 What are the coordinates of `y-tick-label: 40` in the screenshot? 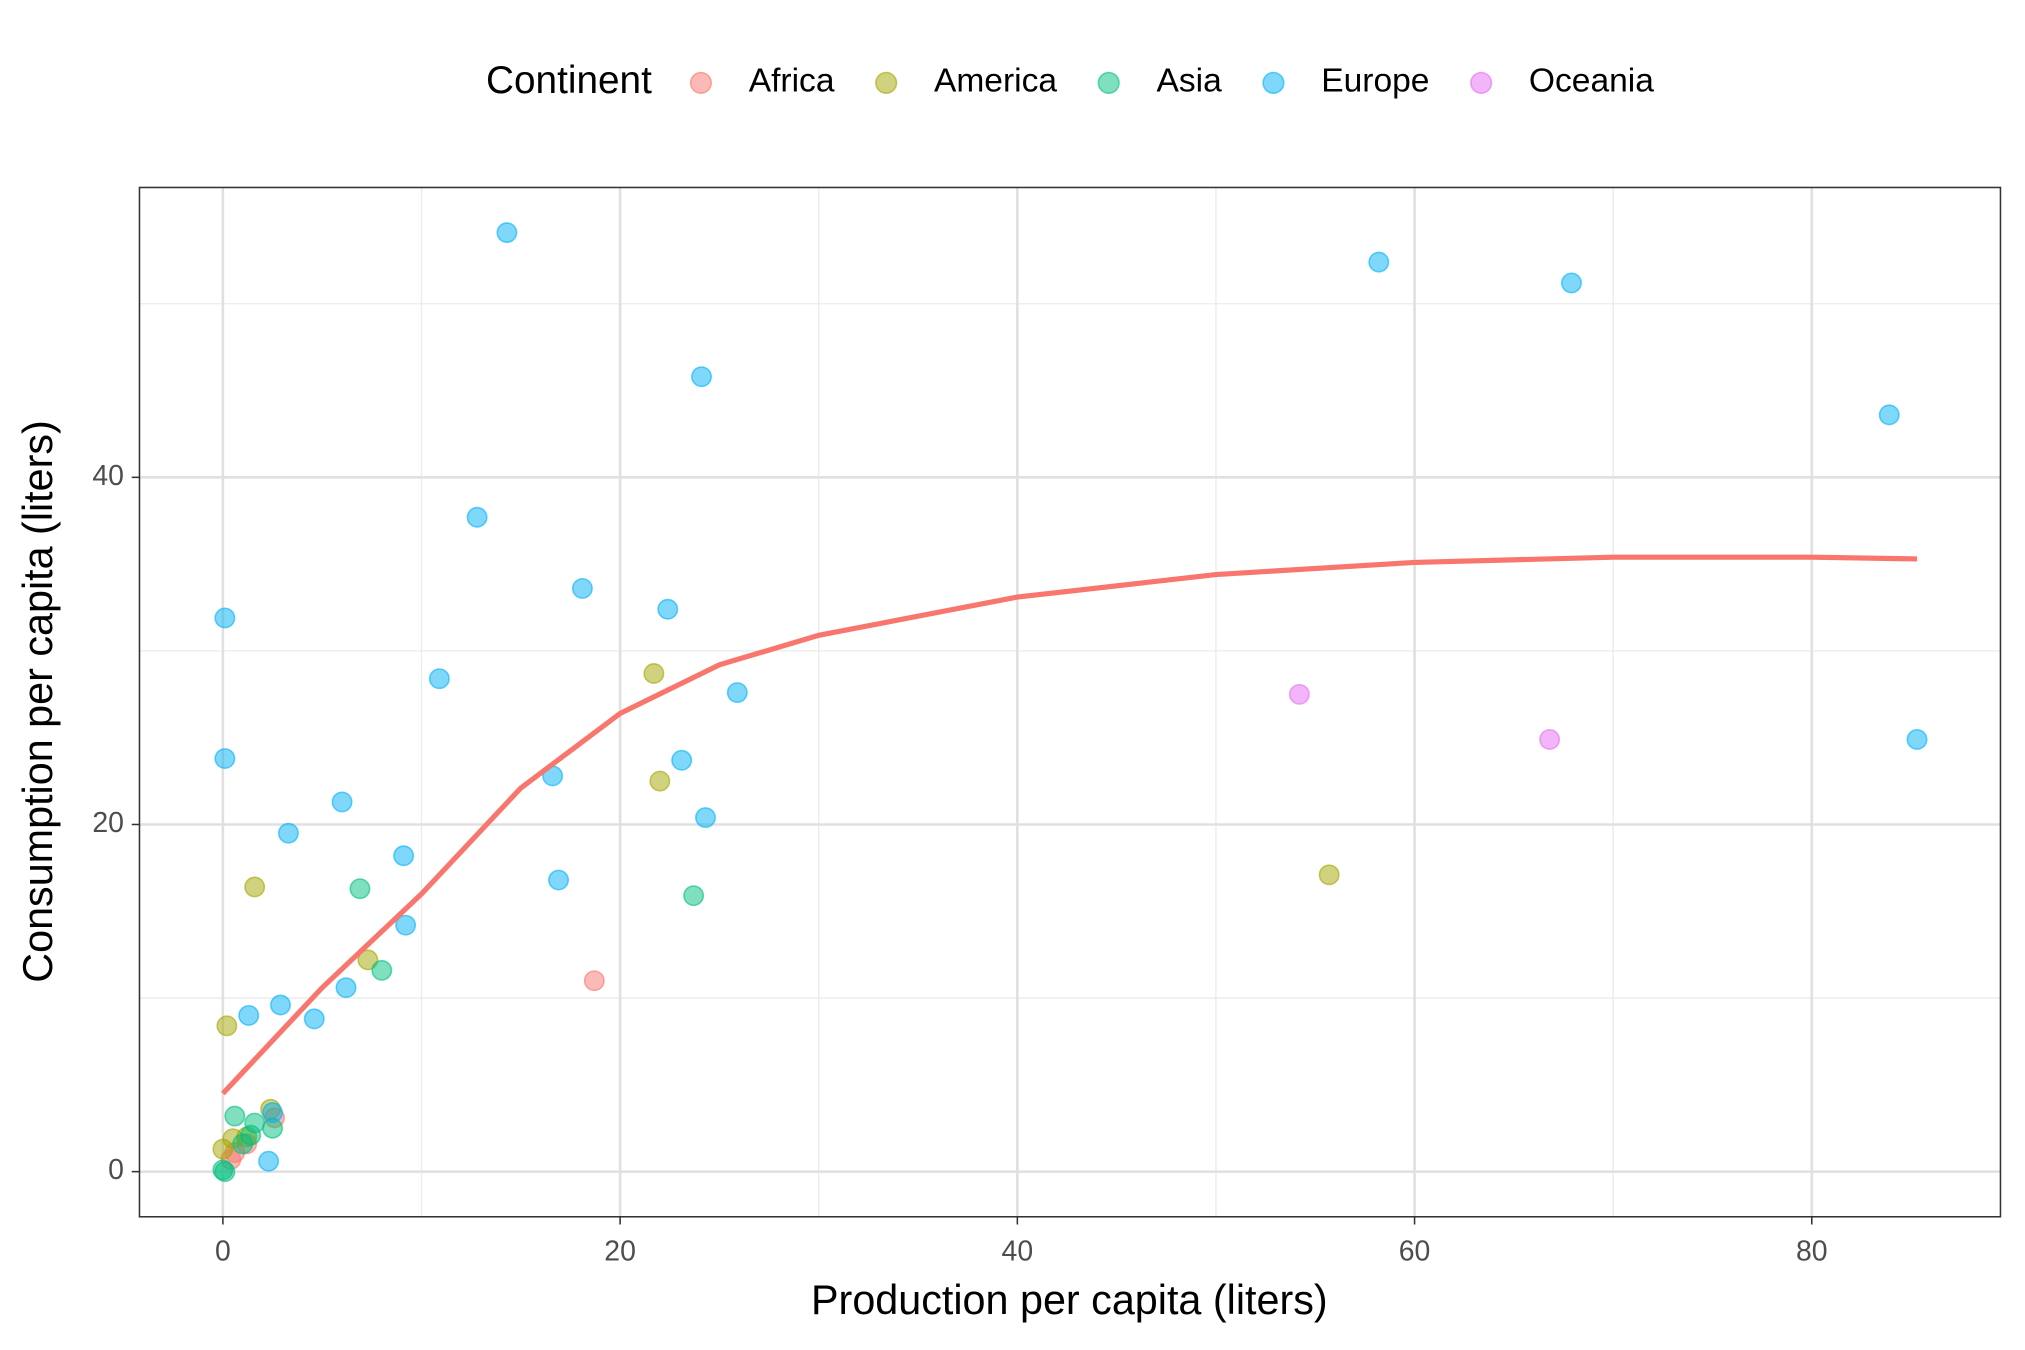 It's located at (108, 476).